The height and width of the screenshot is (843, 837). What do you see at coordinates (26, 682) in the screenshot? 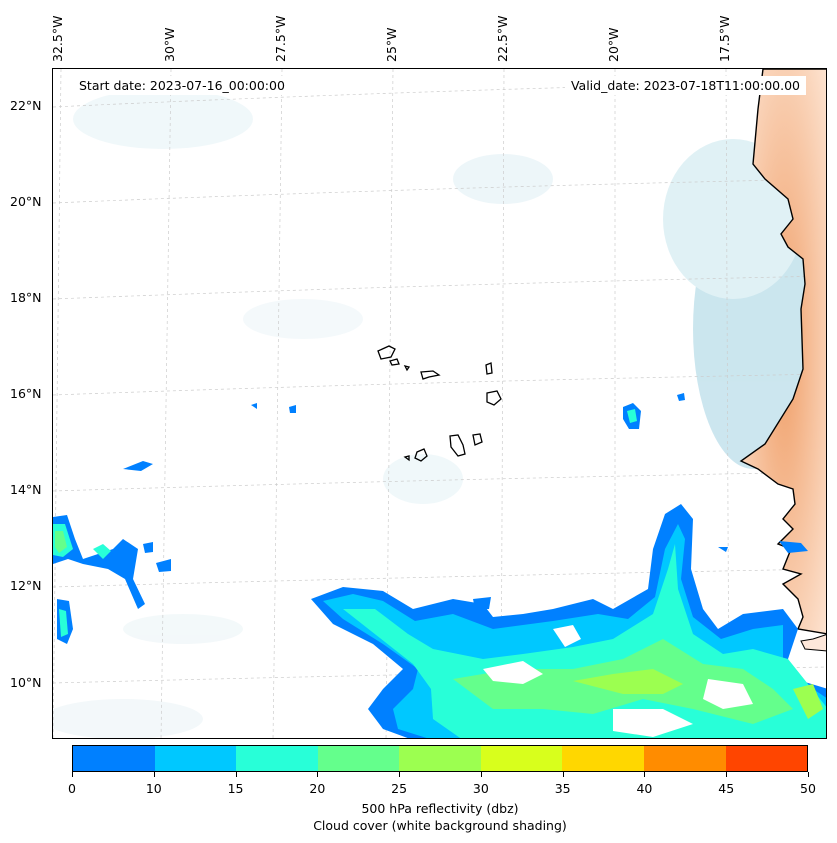
I see `latitude-label: 10°N` at bounding box center [26, 682].